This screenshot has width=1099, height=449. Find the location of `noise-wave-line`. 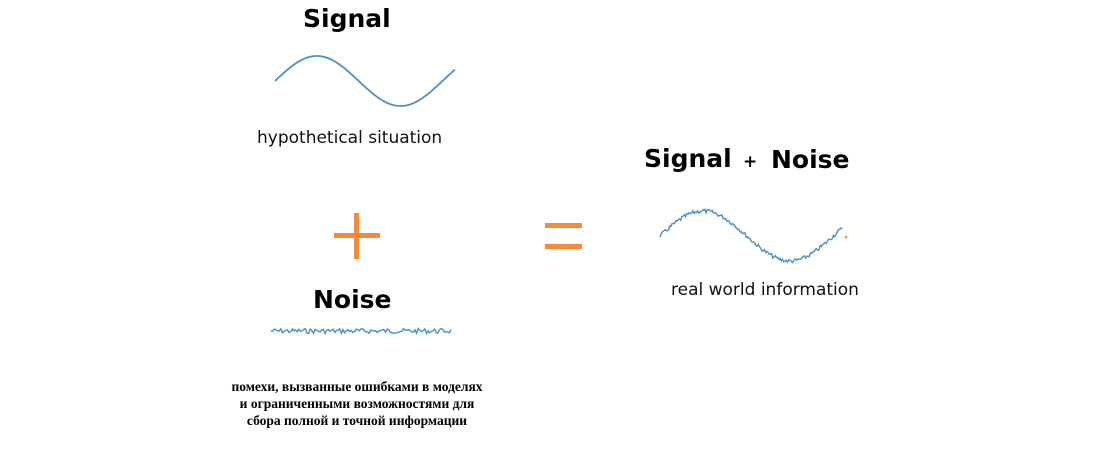

noise-wave-line is located at coordinates (361, 331).